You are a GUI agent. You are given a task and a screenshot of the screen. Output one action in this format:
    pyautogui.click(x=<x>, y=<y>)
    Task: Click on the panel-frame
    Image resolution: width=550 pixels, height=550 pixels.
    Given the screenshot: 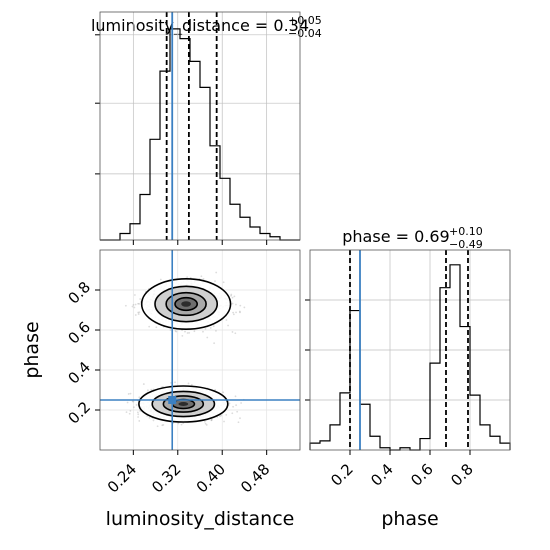 What is the action you would take?
    pyautogui.click(x=410, y=350)
    